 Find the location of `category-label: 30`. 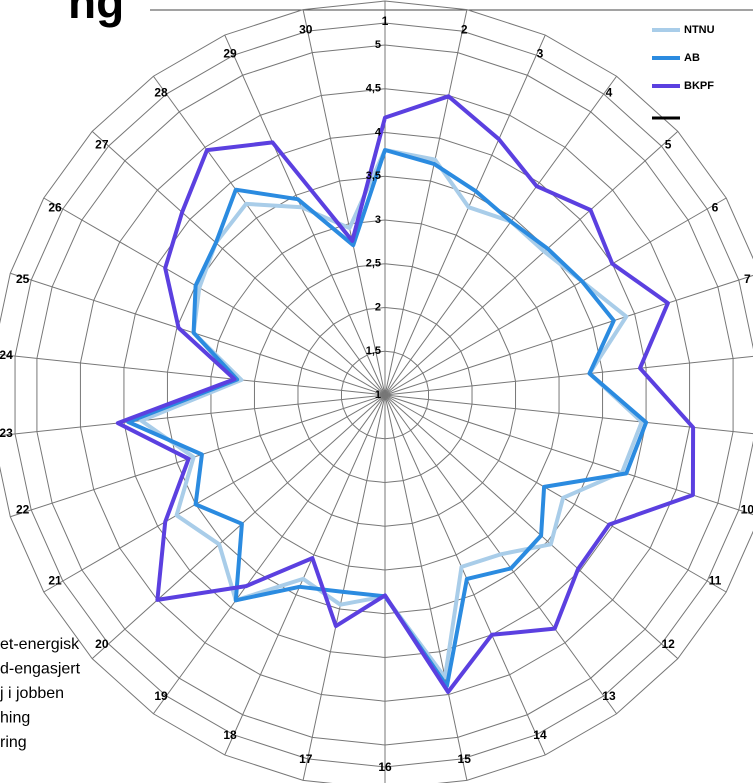

category-label: 30 is located at coordinates (306, 29).